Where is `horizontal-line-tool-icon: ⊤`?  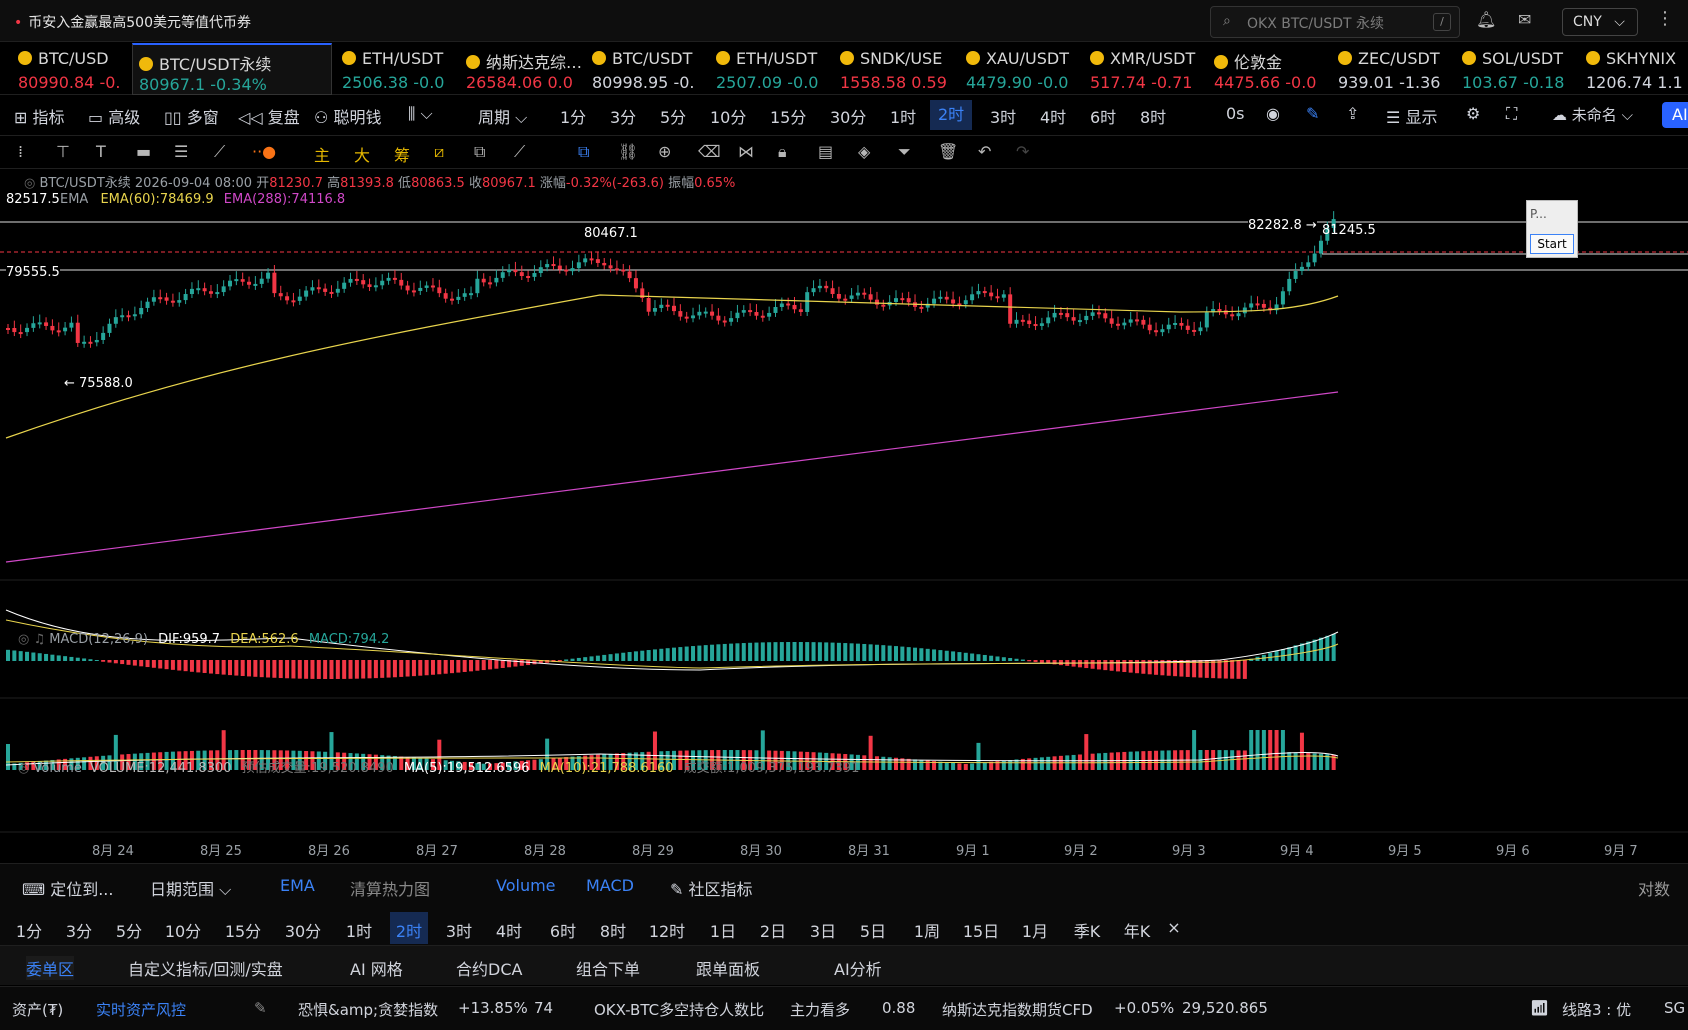
horizontal-line-tool-icon: ⊤ is located at coordinates (63, 151).